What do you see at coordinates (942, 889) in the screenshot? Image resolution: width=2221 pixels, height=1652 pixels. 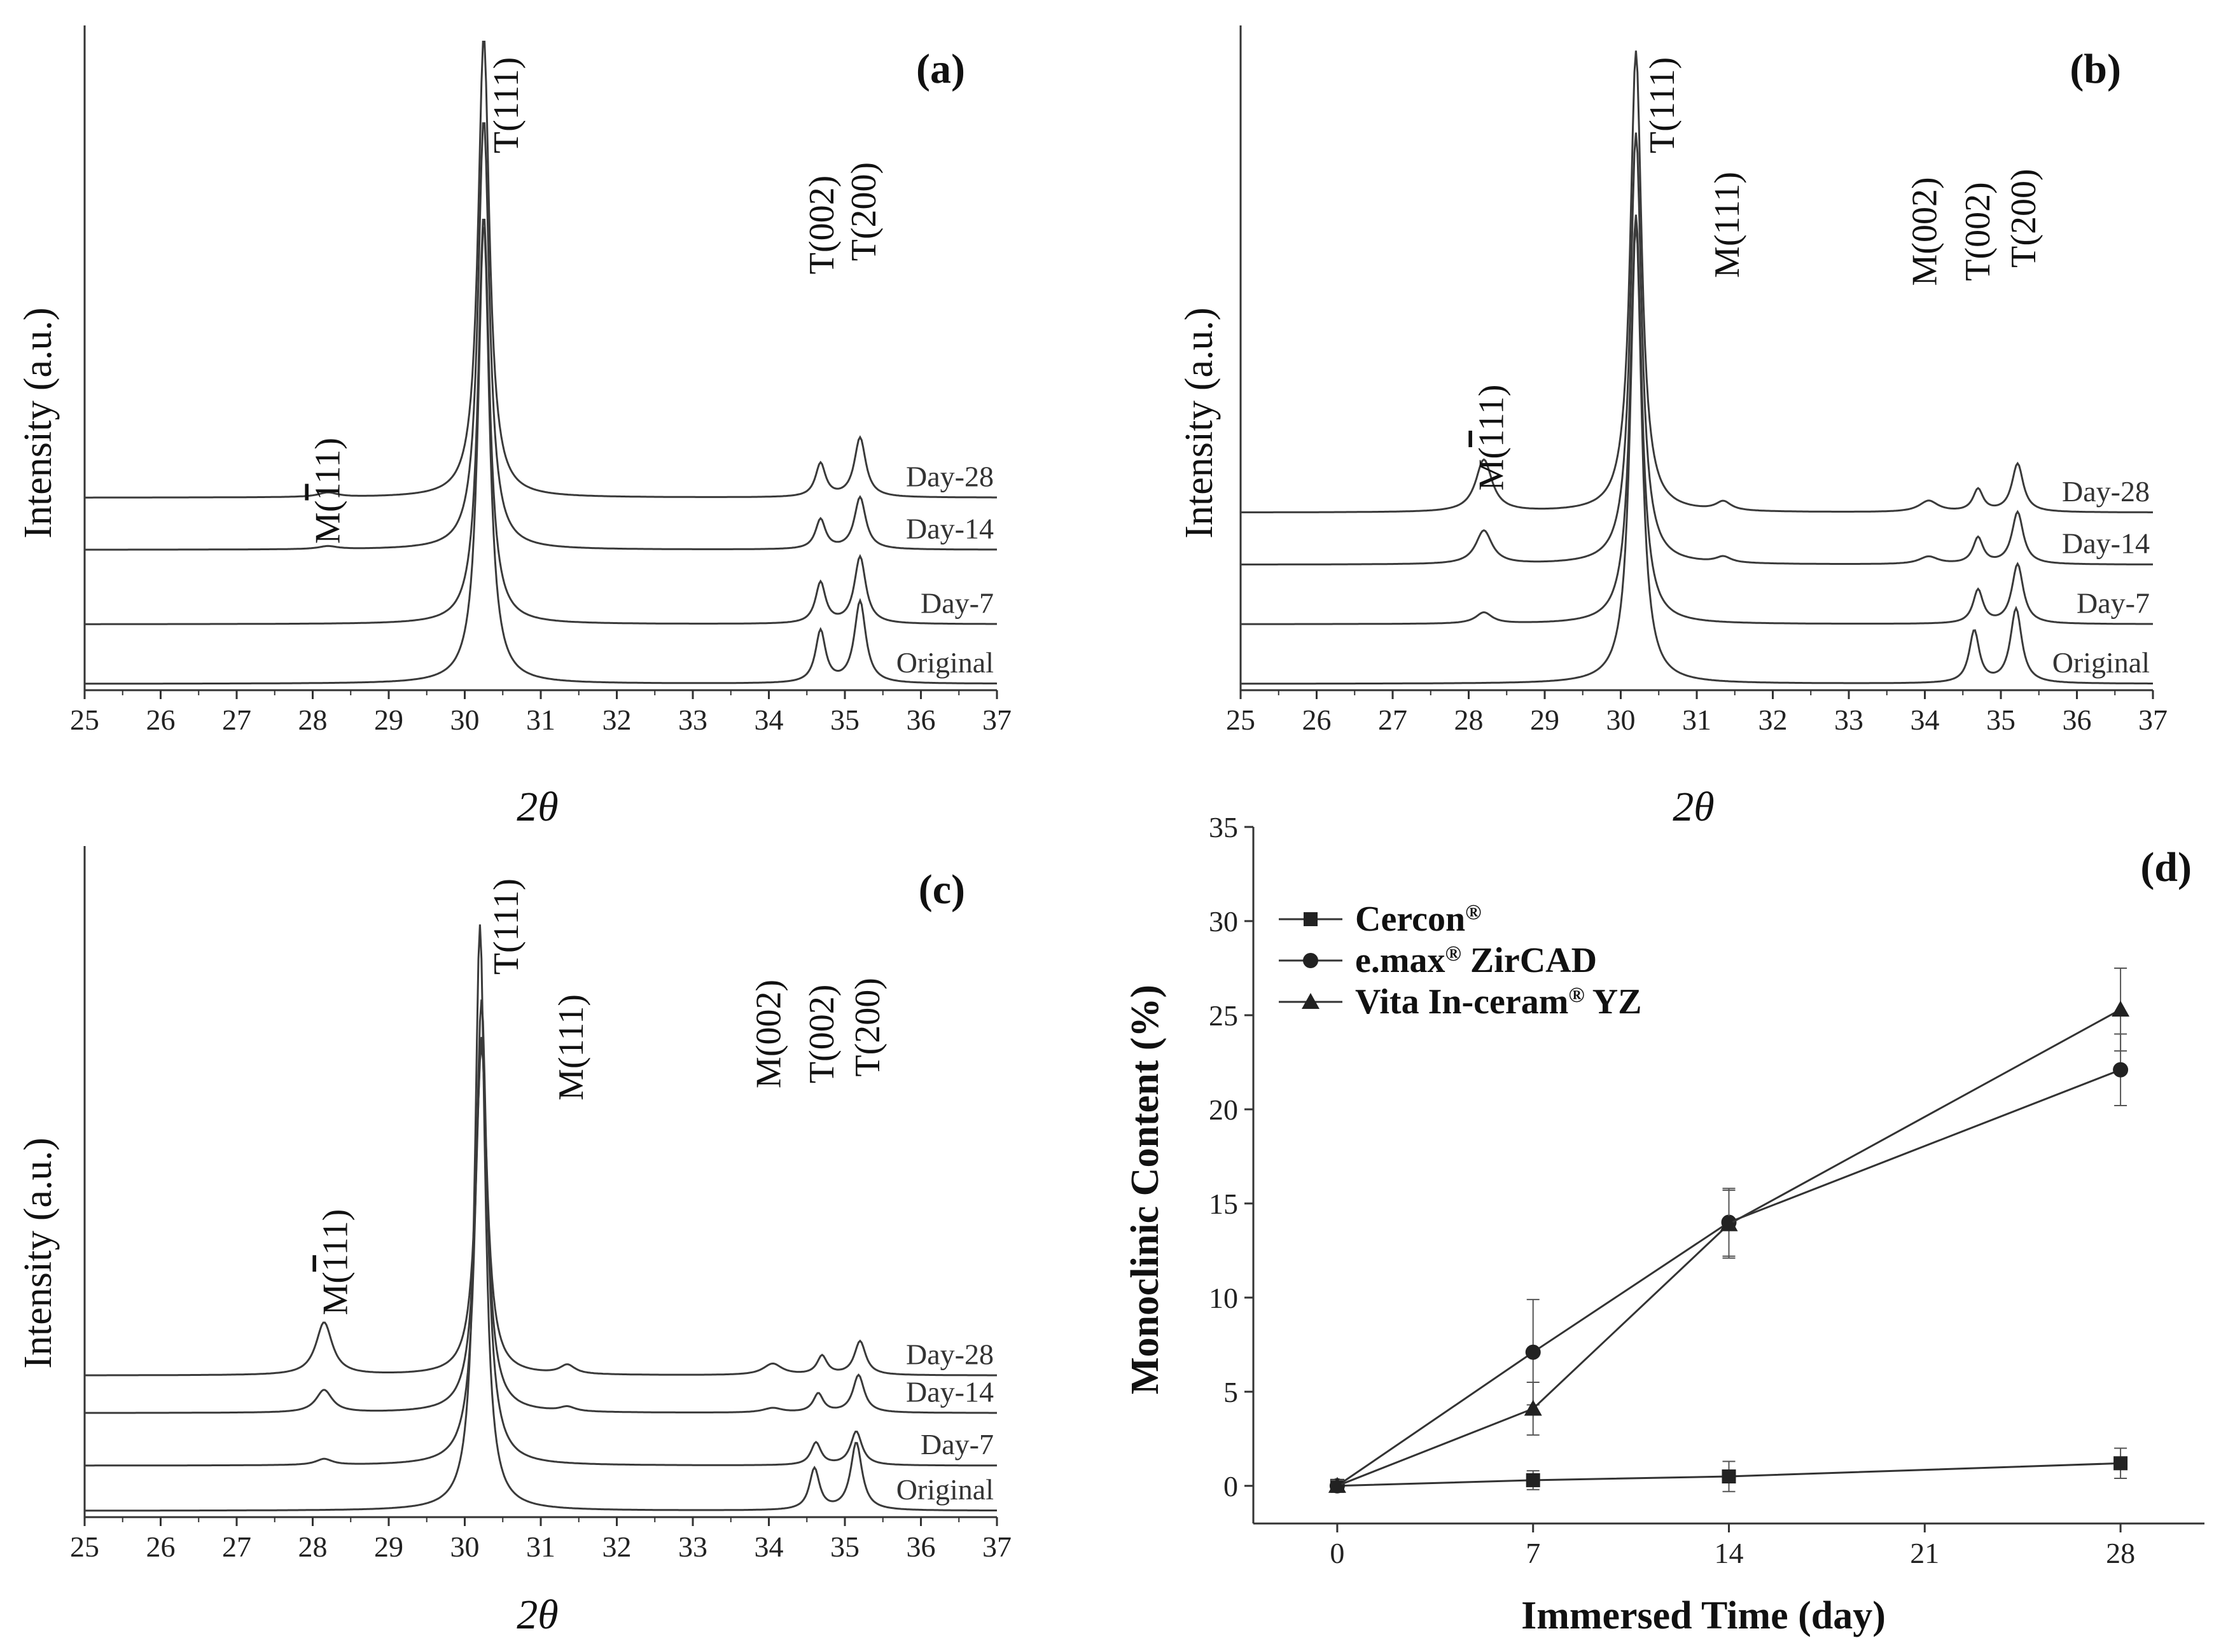 I see `panel-label: (c)` at bounding box center [942, 889].